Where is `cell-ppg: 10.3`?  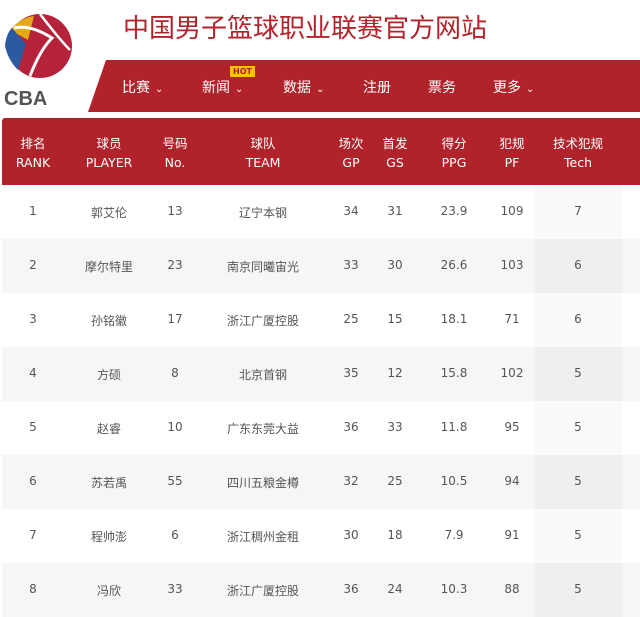 cell-ppg: 10.3 is located at coordinates (454, 589).